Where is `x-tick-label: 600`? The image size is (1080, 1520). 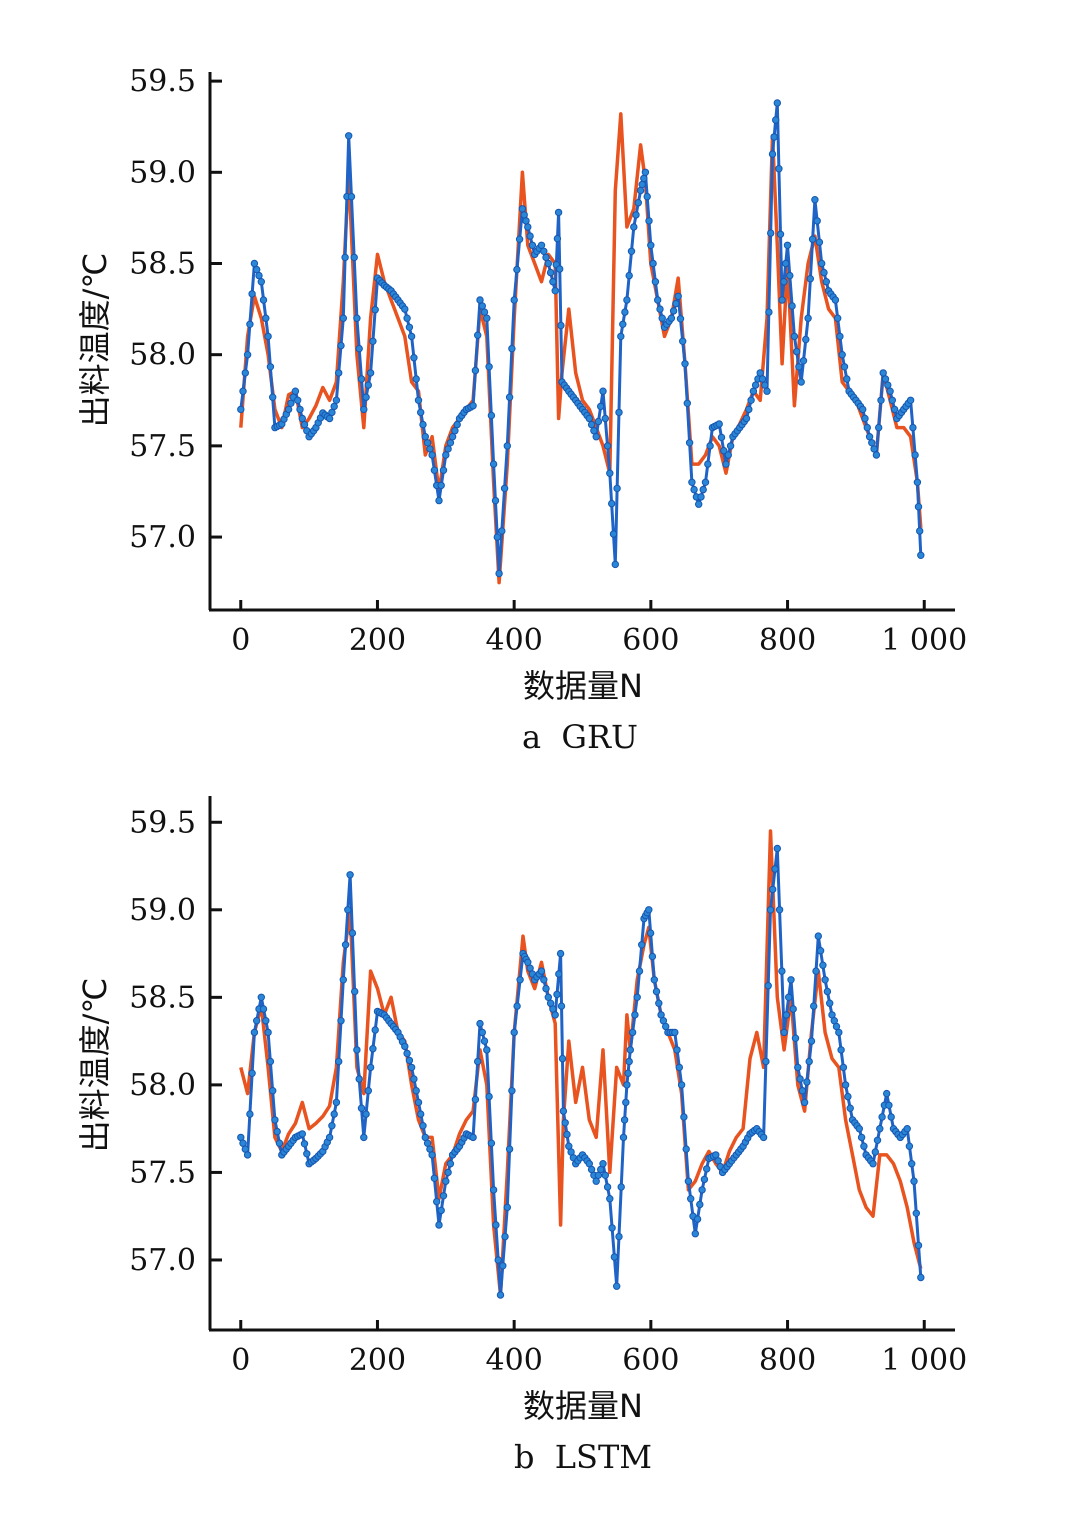
x-tick-label: 600 is located at coordinates (650, 640).